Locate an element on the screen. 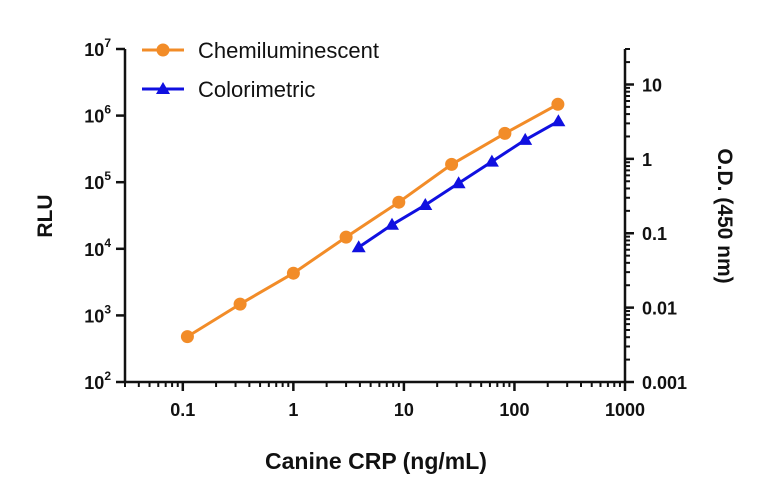 Image resolution: width=768 pixels, height=497 pixels. legend-marker-chemiluminescent is located at coordinates (163, 50).